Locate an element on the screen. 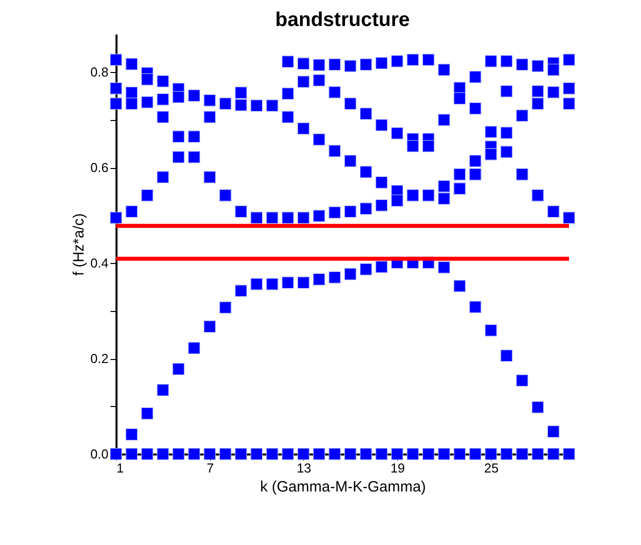 This screenshot has height=545, width=641. y-tick-label: 0.4 is located at coordinates (99, 263).